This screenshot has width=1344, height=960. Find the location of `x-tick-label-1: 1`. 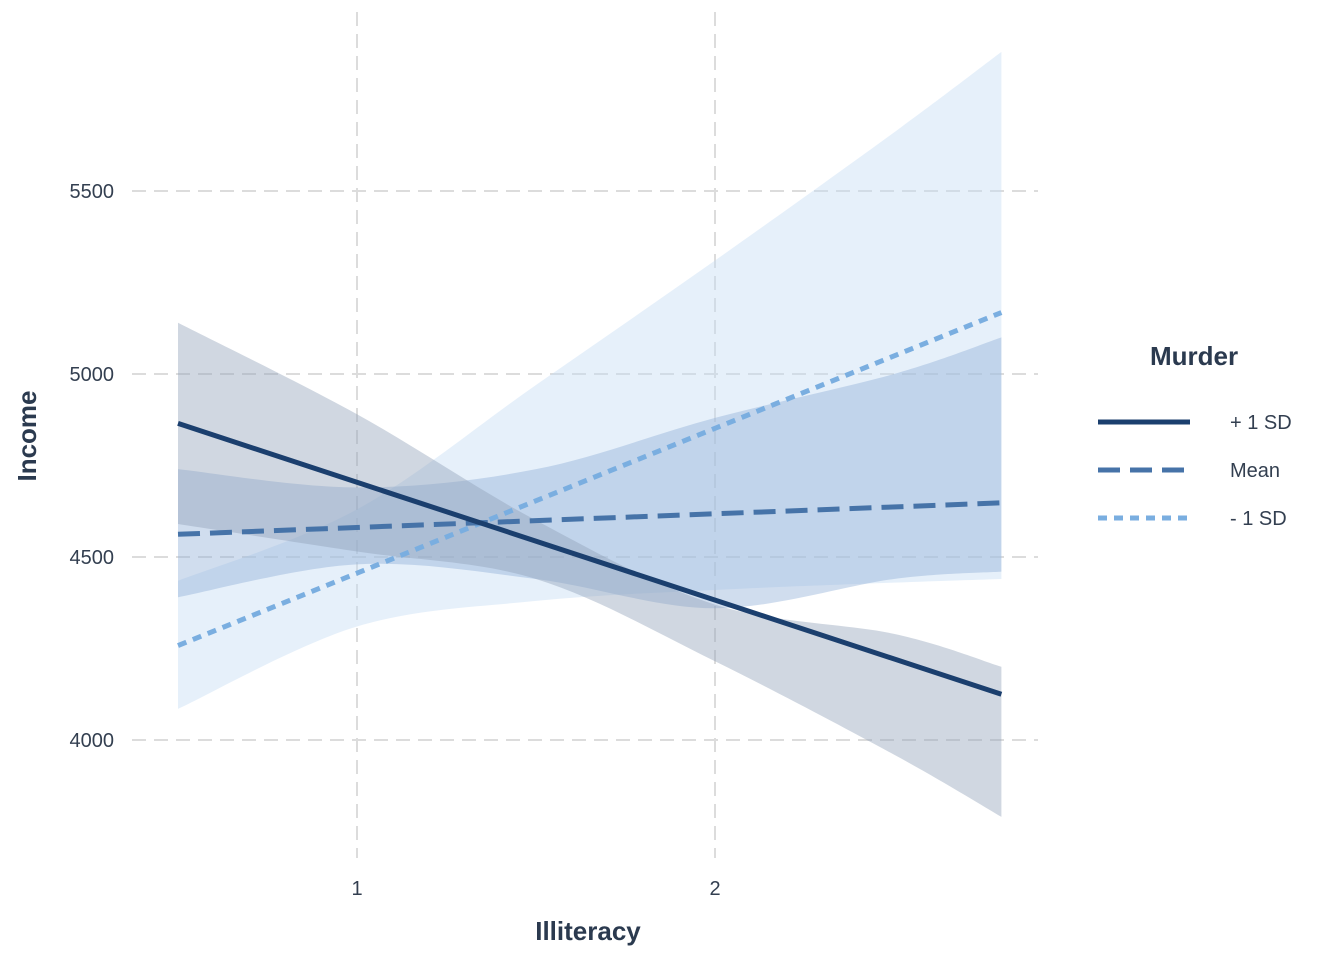

x-tick-label-1: 1 is located at coordinates (356, 889).